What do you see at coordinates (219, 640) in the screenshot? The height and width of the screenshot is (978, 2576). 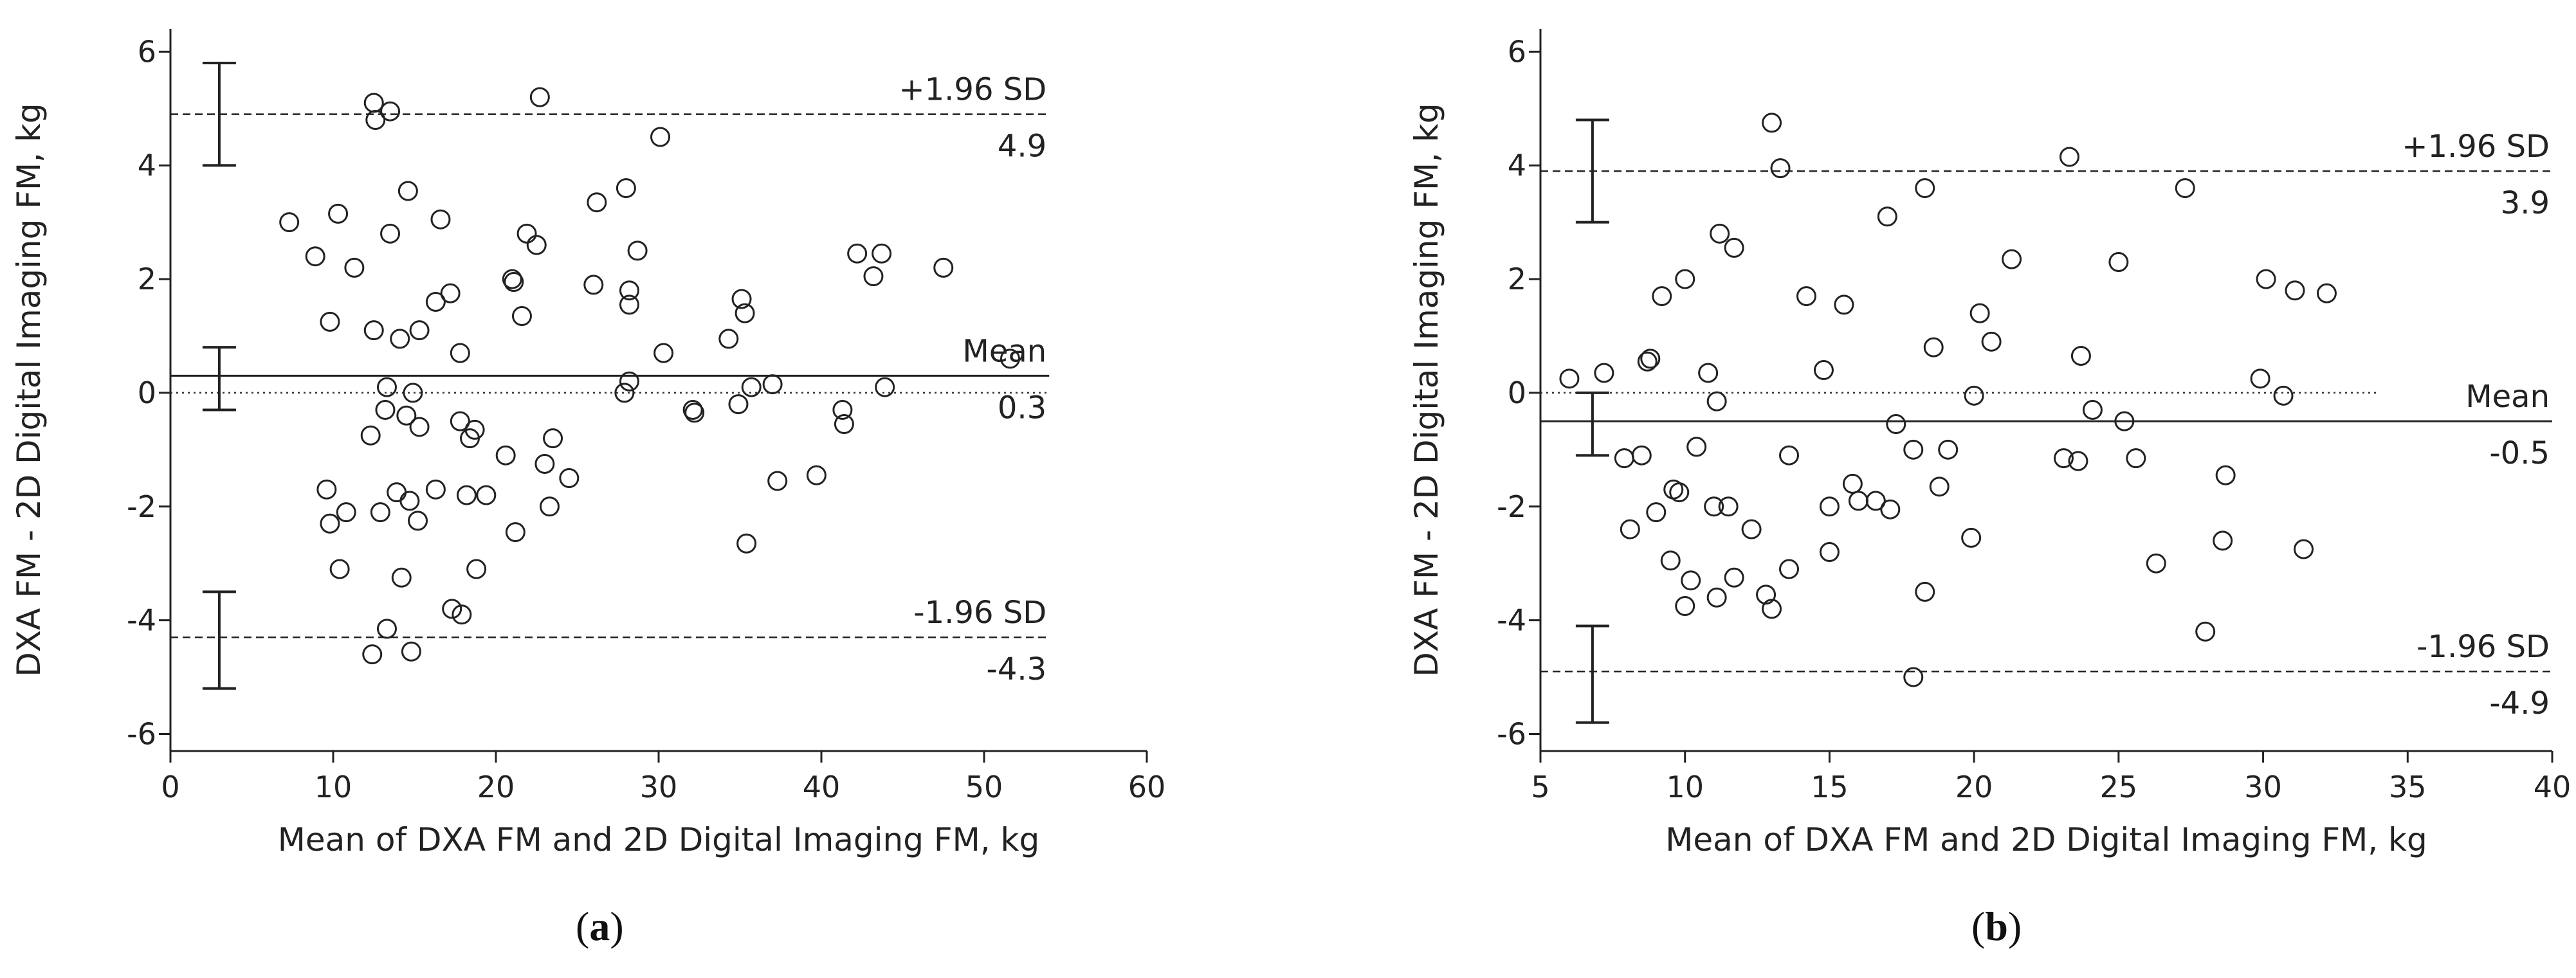 I see `ci-error-bar` at bounding box center [219, 640].